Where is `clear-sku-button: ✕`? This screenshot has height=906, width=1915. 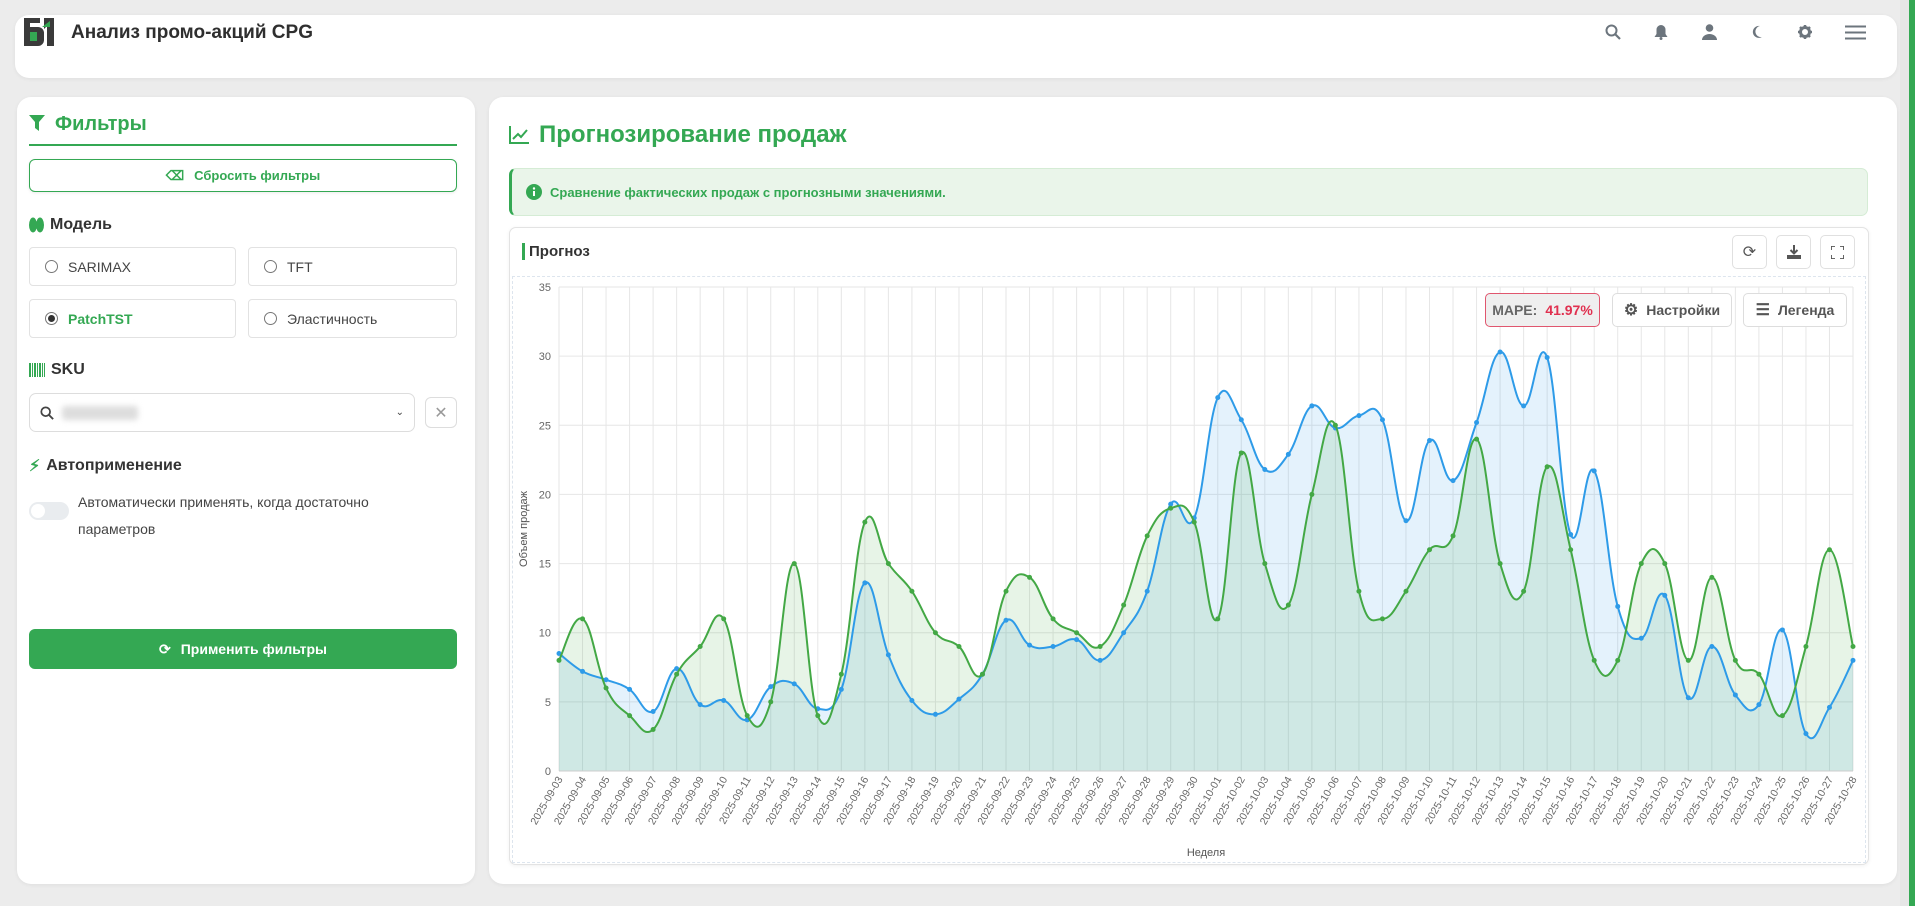
clear-sku-button: ✕ is located at coordinates (441, 412).